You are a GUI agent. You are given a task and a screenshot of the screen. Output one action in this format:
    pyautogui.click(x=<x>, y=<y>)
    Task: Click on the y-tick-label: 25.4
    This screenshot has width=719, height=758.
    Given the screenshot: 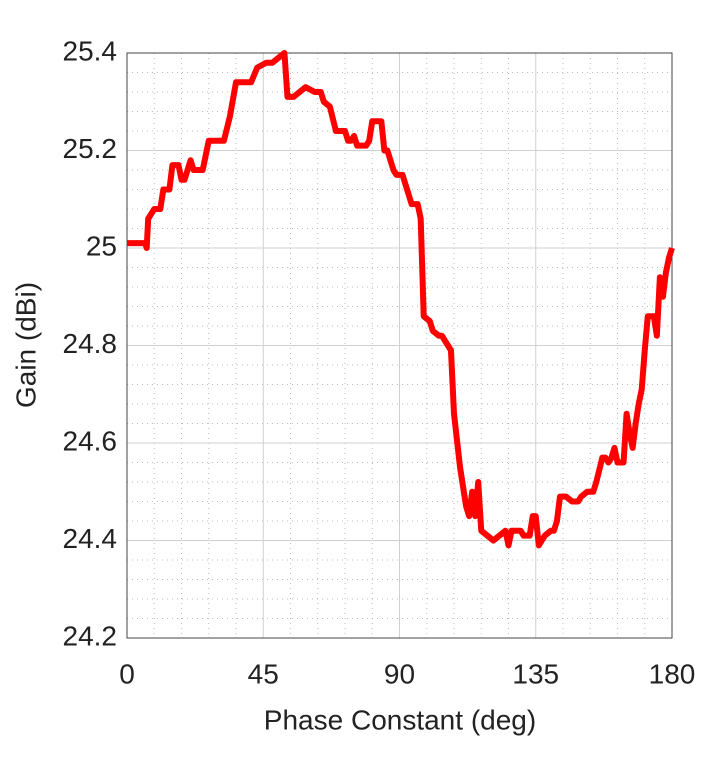 What is the action you would take?
    pyautogui.click(x=90, y=50)
    